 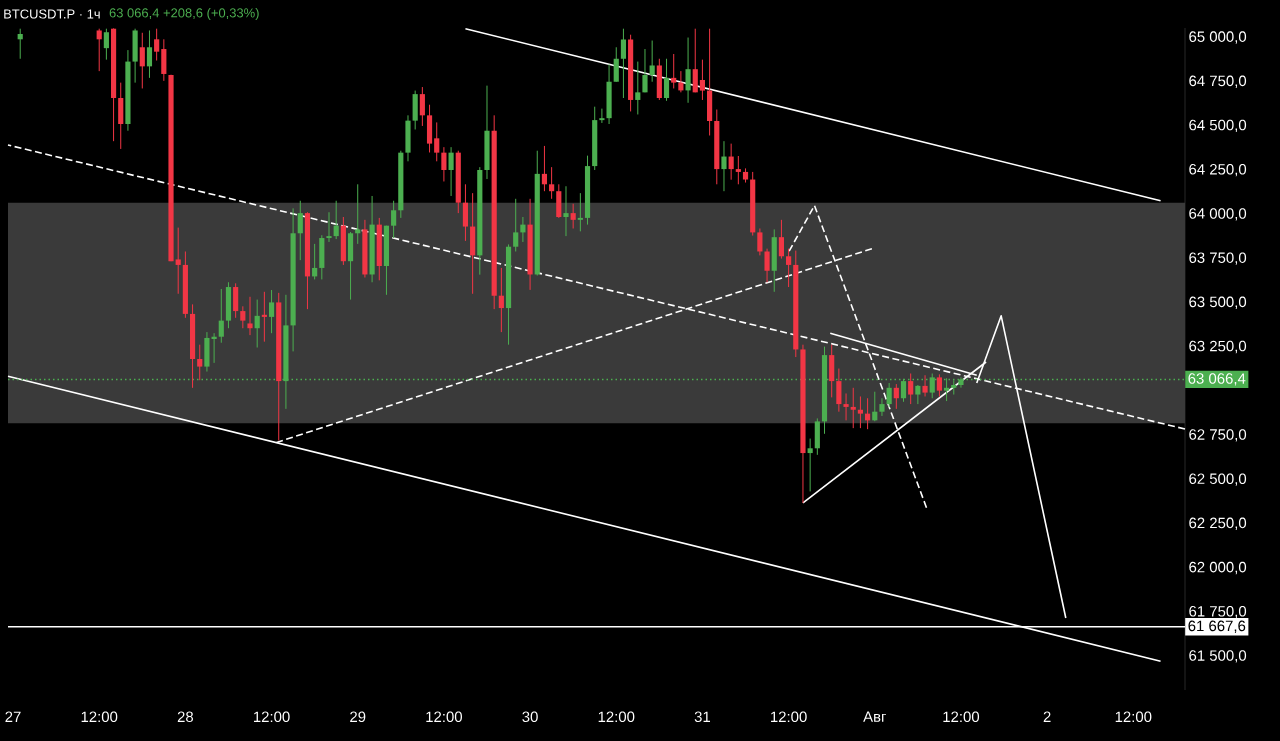 I want to click on y-tick-label: 62 000,0, so click(x=1218, y=568).